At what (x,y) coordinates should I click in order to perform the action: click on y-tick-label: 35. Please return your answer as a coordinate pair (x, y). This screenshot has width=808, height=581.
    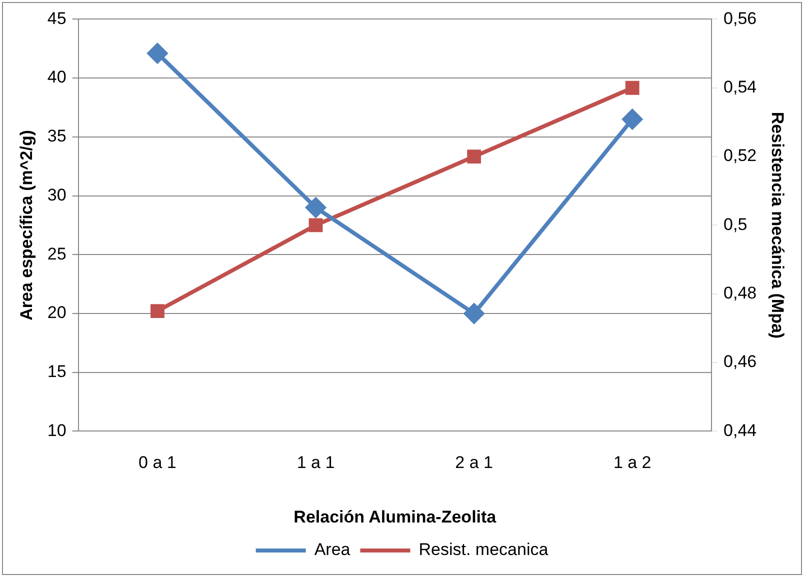
    Looking at the image, I should click on (56, 136).